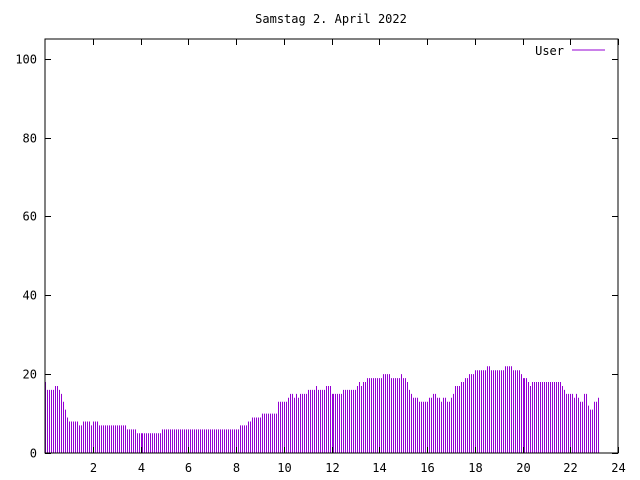  What do you see at coordinates (549, 51) in the screenshot?
I see `legend-label: User` at bounding box center [549, 51].